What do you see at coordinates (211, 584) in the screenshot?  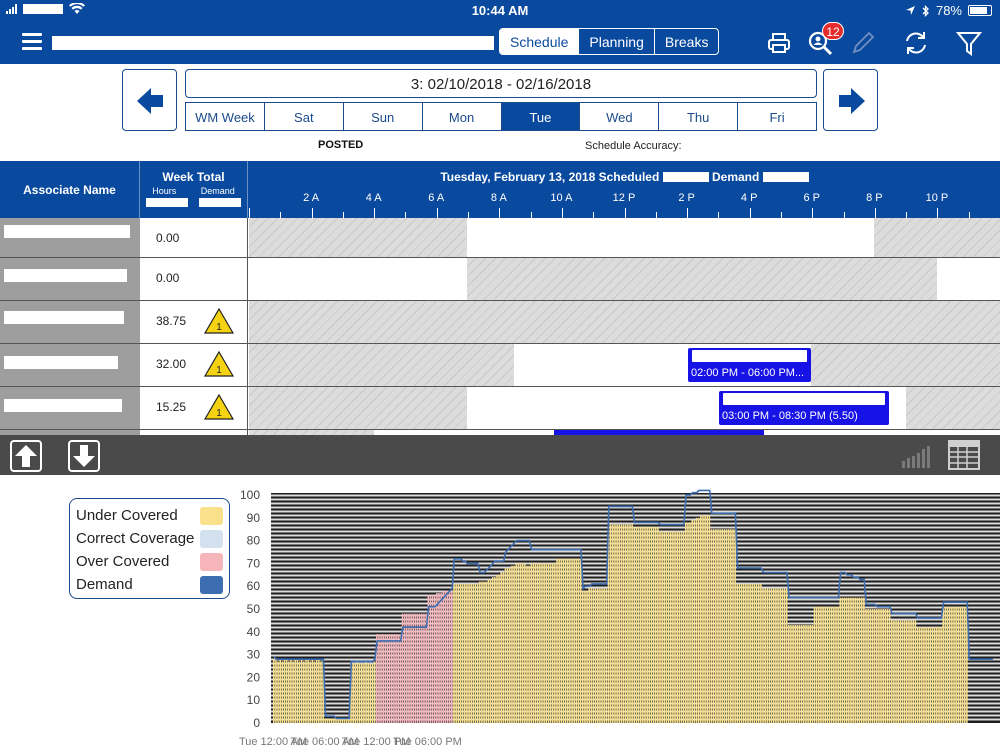 I see `legend-swatch` at bounding box center [211, 584].